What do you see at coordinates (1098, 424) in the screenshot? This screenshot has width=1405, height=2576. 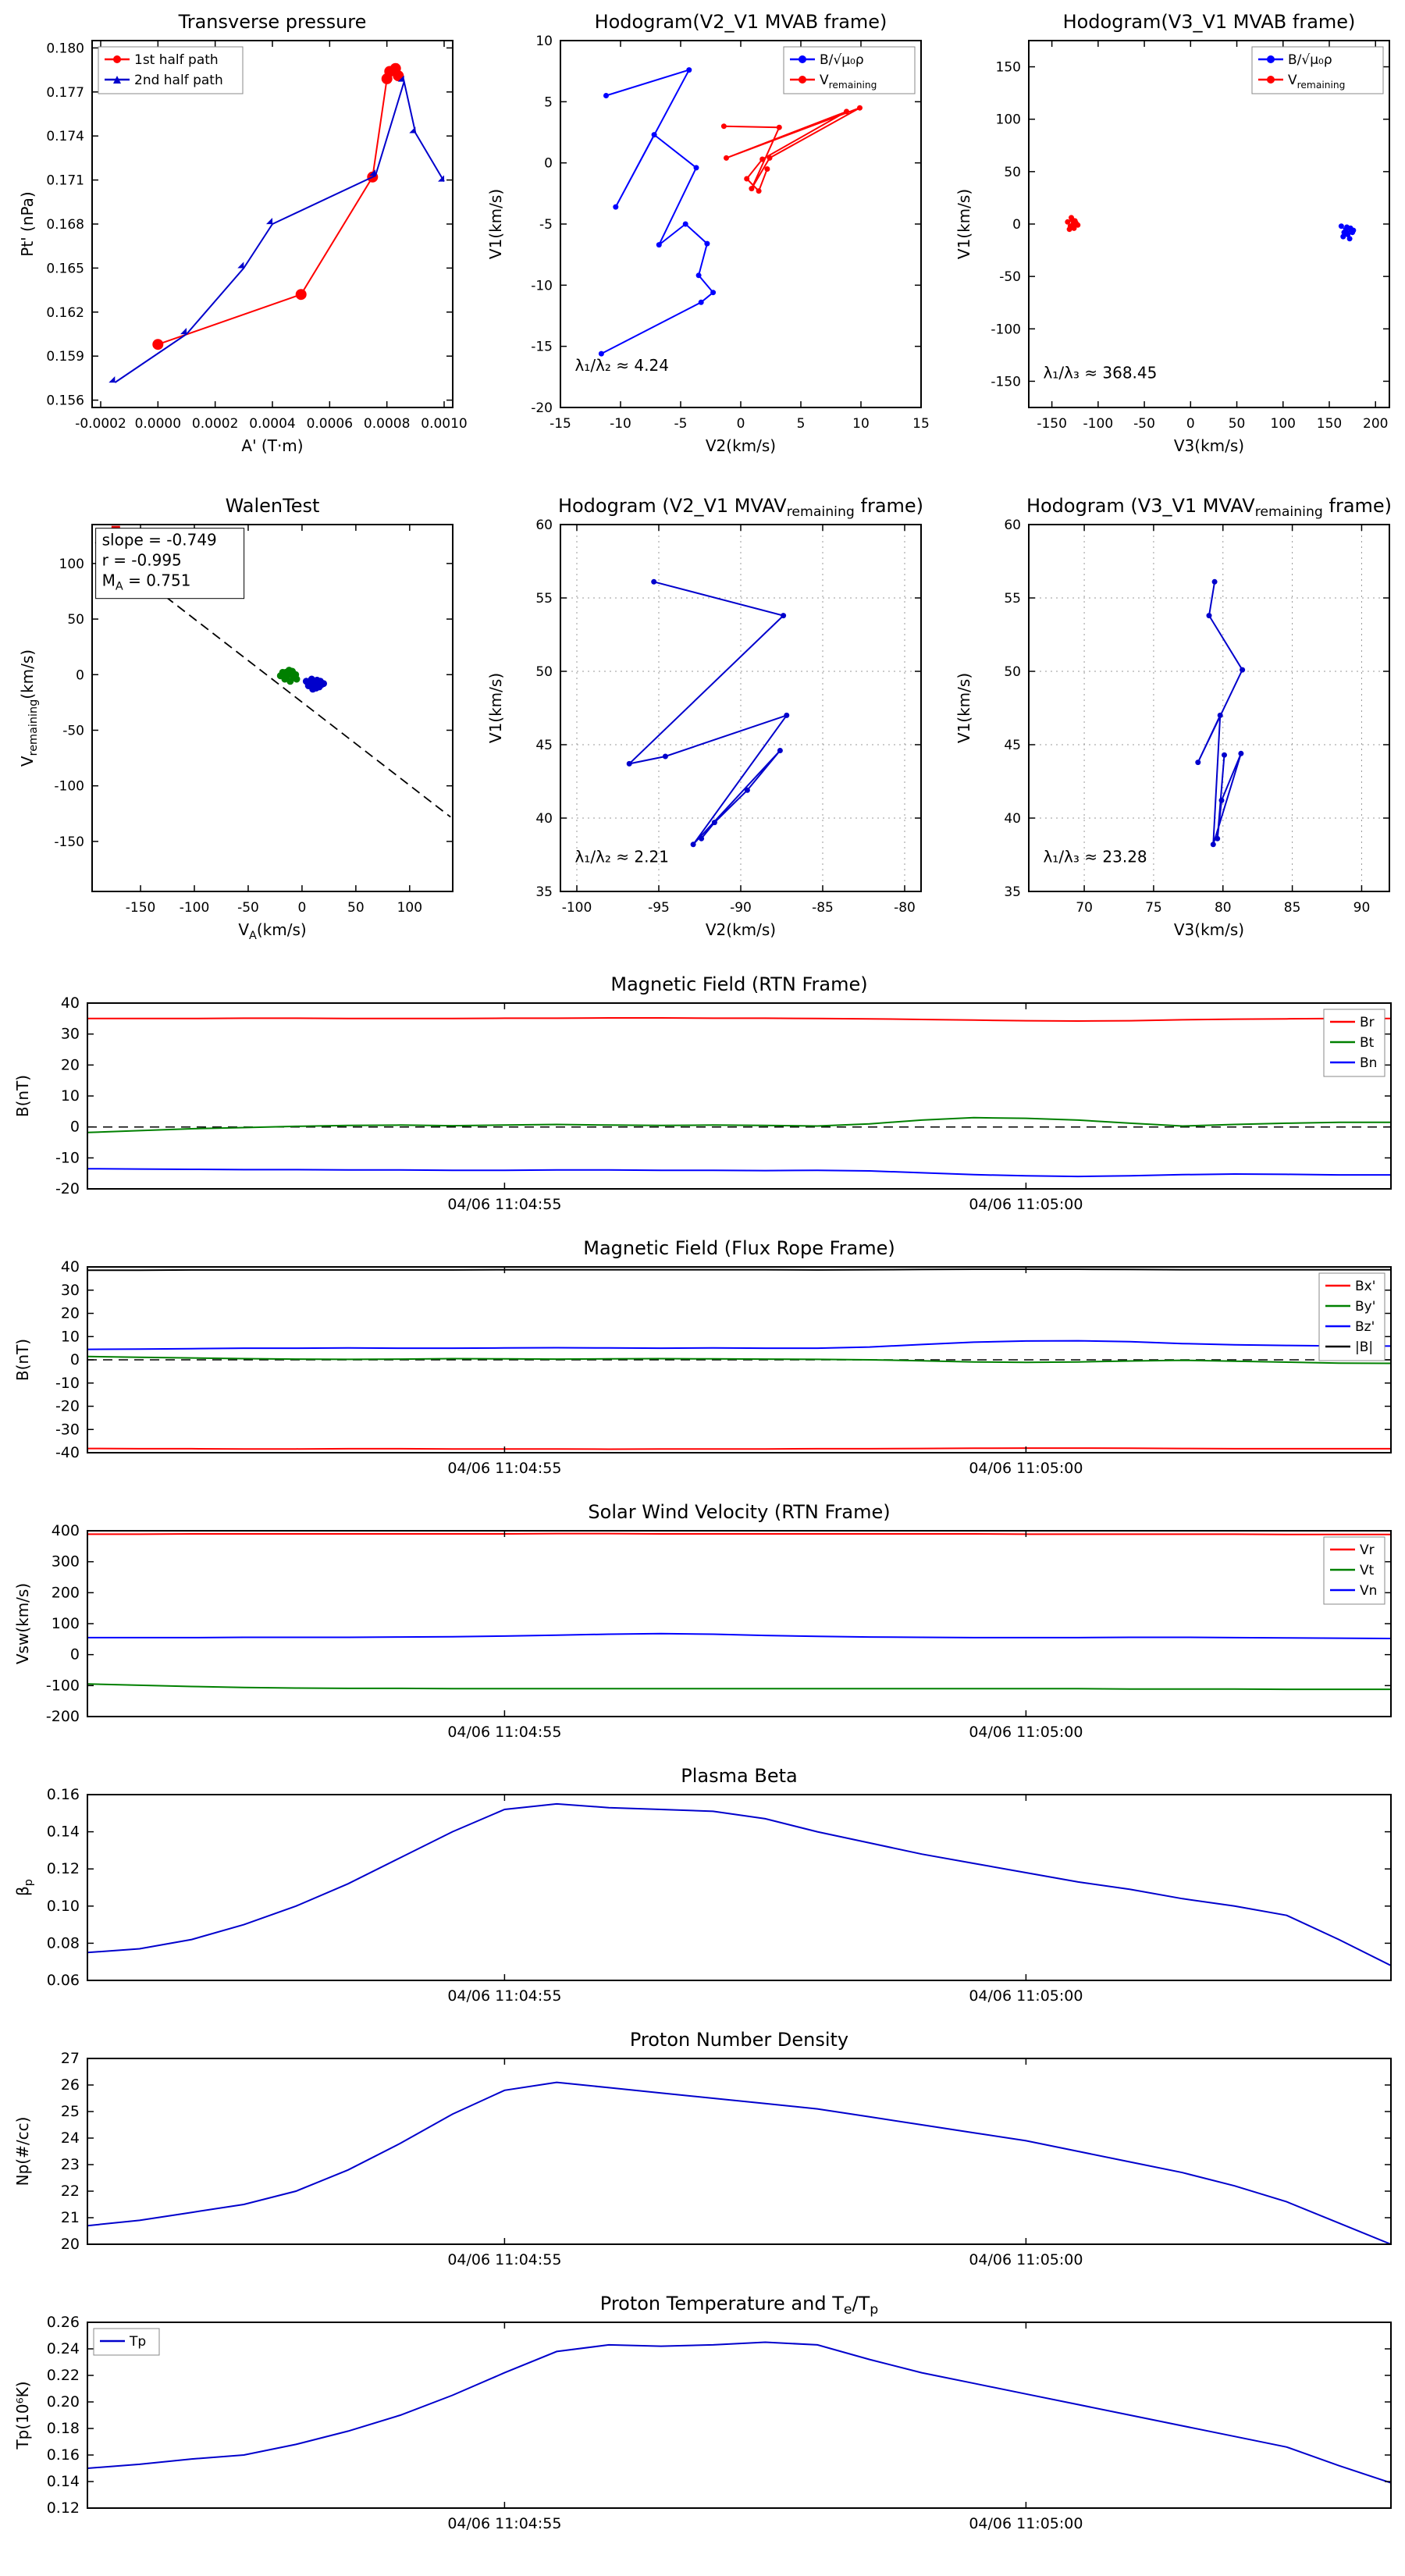 I see `x-tick-label: -100` at bounding box center [1098, 424].